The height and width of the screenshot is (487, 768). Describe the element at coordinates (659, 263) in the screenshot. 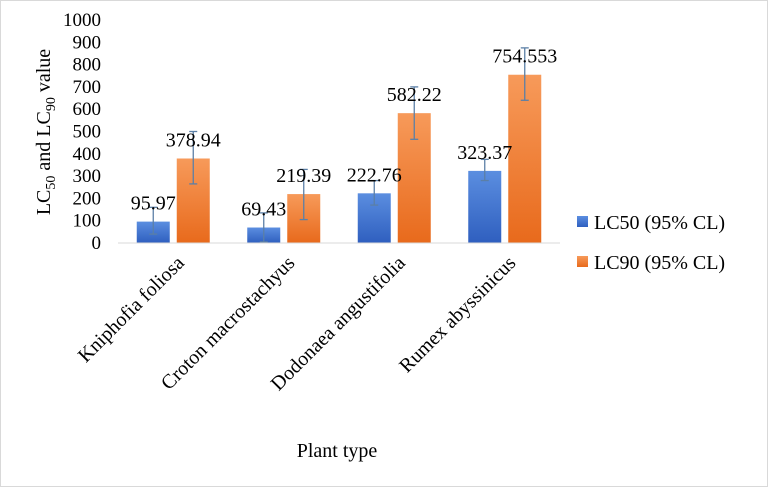

I see `legend-label-lc90: LC90 (95% CL)` at that location.